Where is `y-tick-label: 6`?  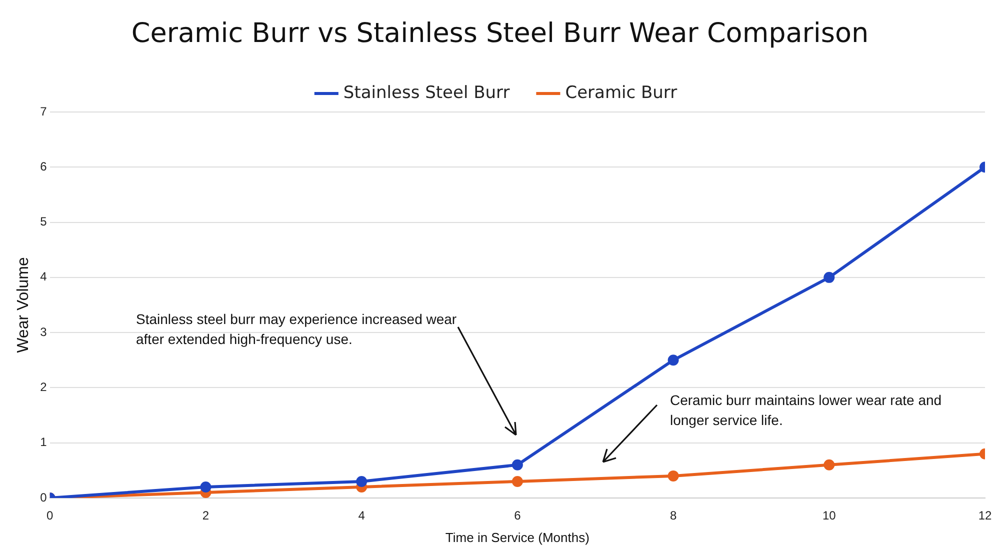
y-tick-label: 6 is located at coordinates (44, 166).